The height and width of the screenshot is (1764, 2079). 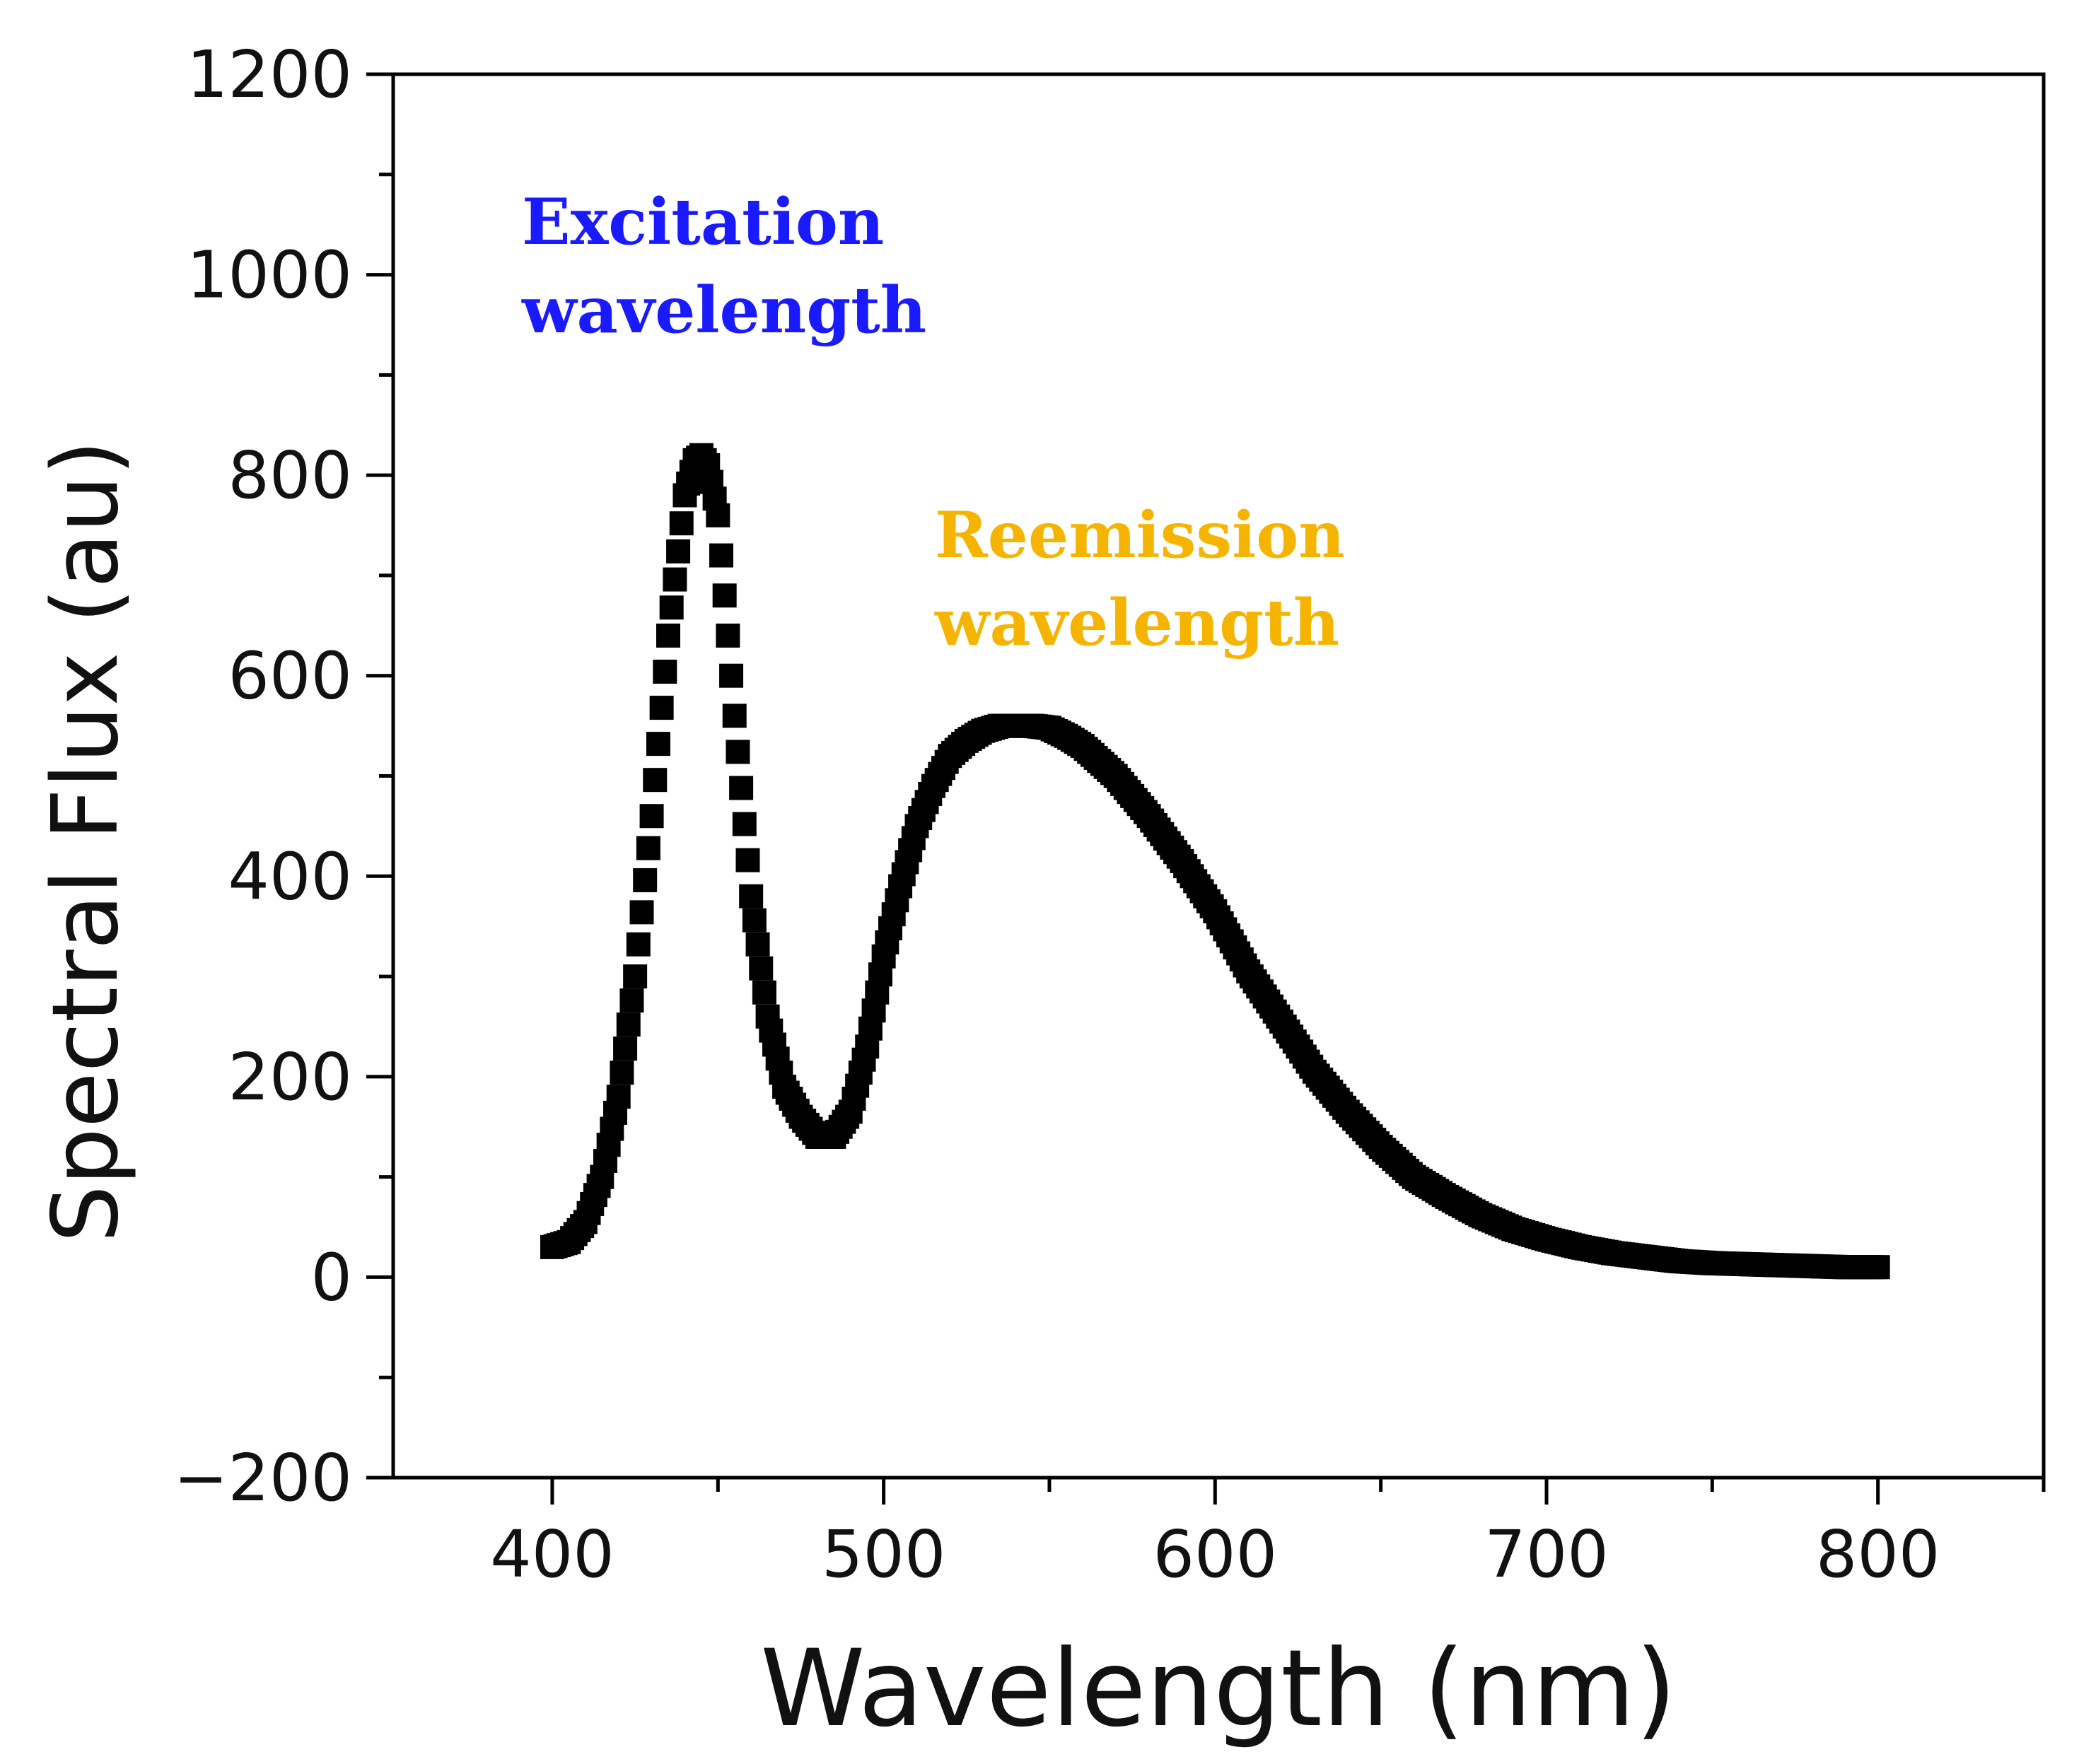 I want to click on y-tick-label: 400, so click(x=290, y=876).